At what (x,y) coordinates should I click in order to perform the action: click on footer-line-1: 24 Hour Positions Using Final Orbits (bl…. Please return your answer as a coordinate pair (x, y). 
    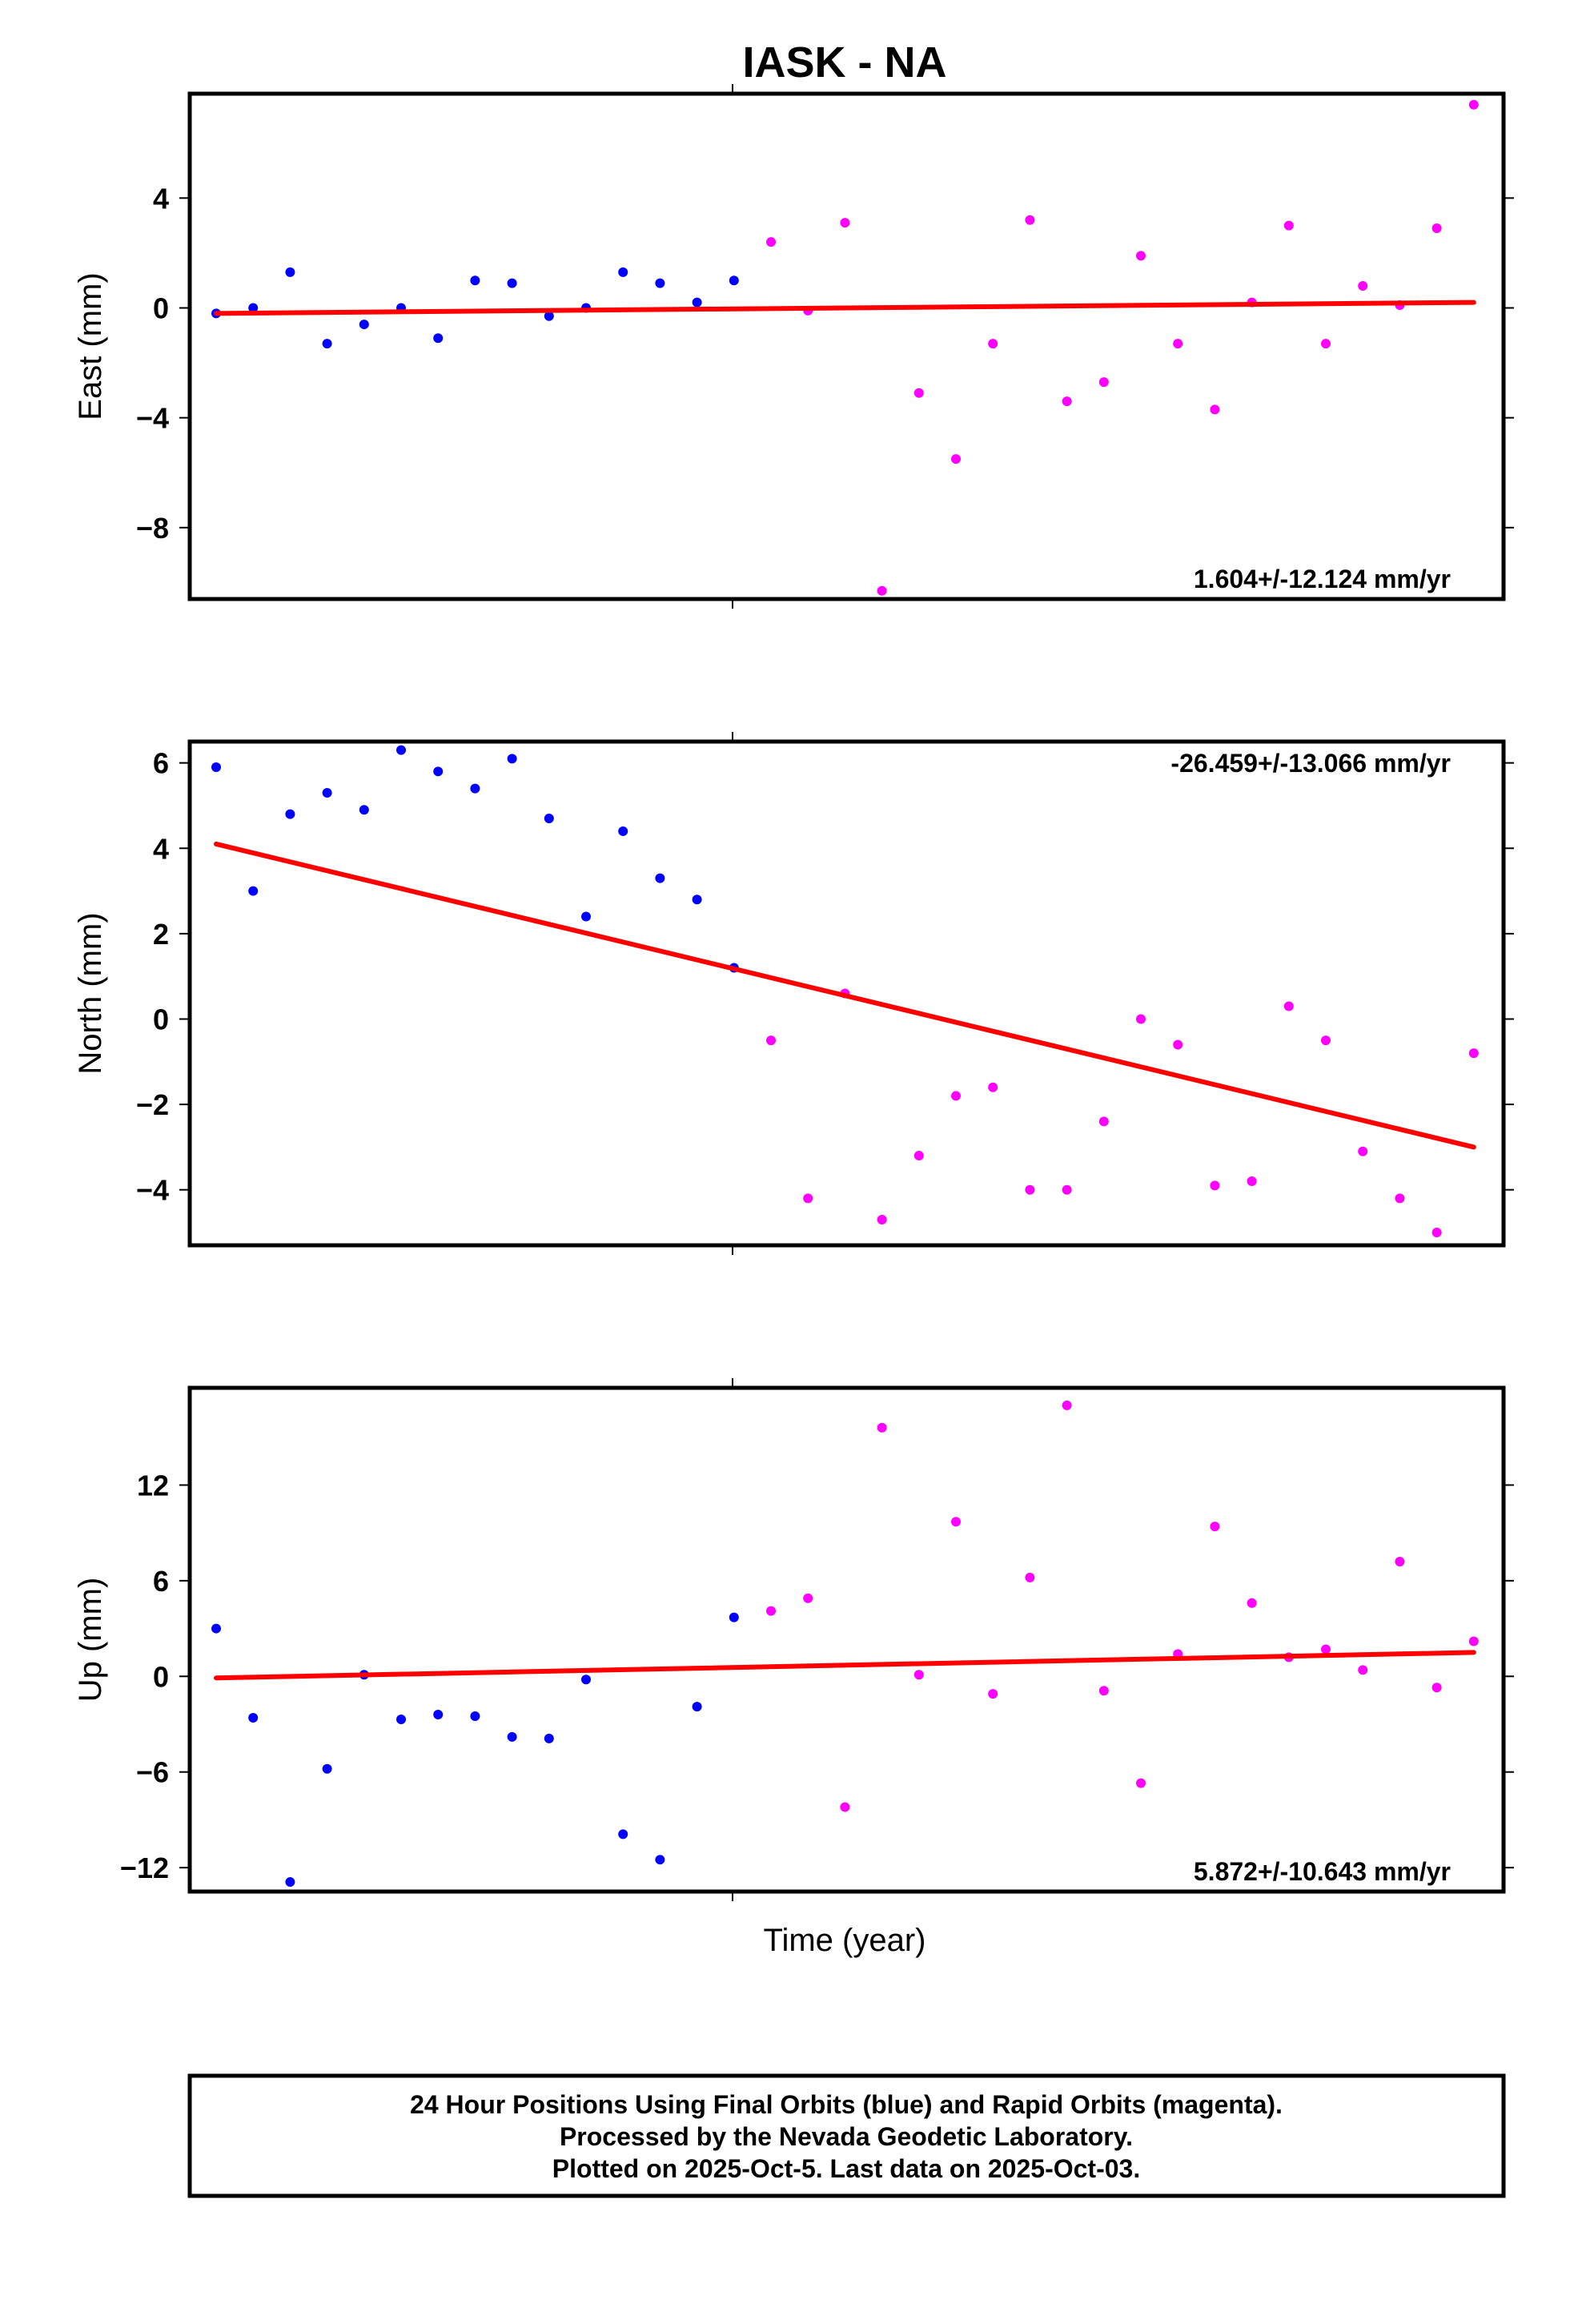
    Looking at the image, I should click on (847, 2104).